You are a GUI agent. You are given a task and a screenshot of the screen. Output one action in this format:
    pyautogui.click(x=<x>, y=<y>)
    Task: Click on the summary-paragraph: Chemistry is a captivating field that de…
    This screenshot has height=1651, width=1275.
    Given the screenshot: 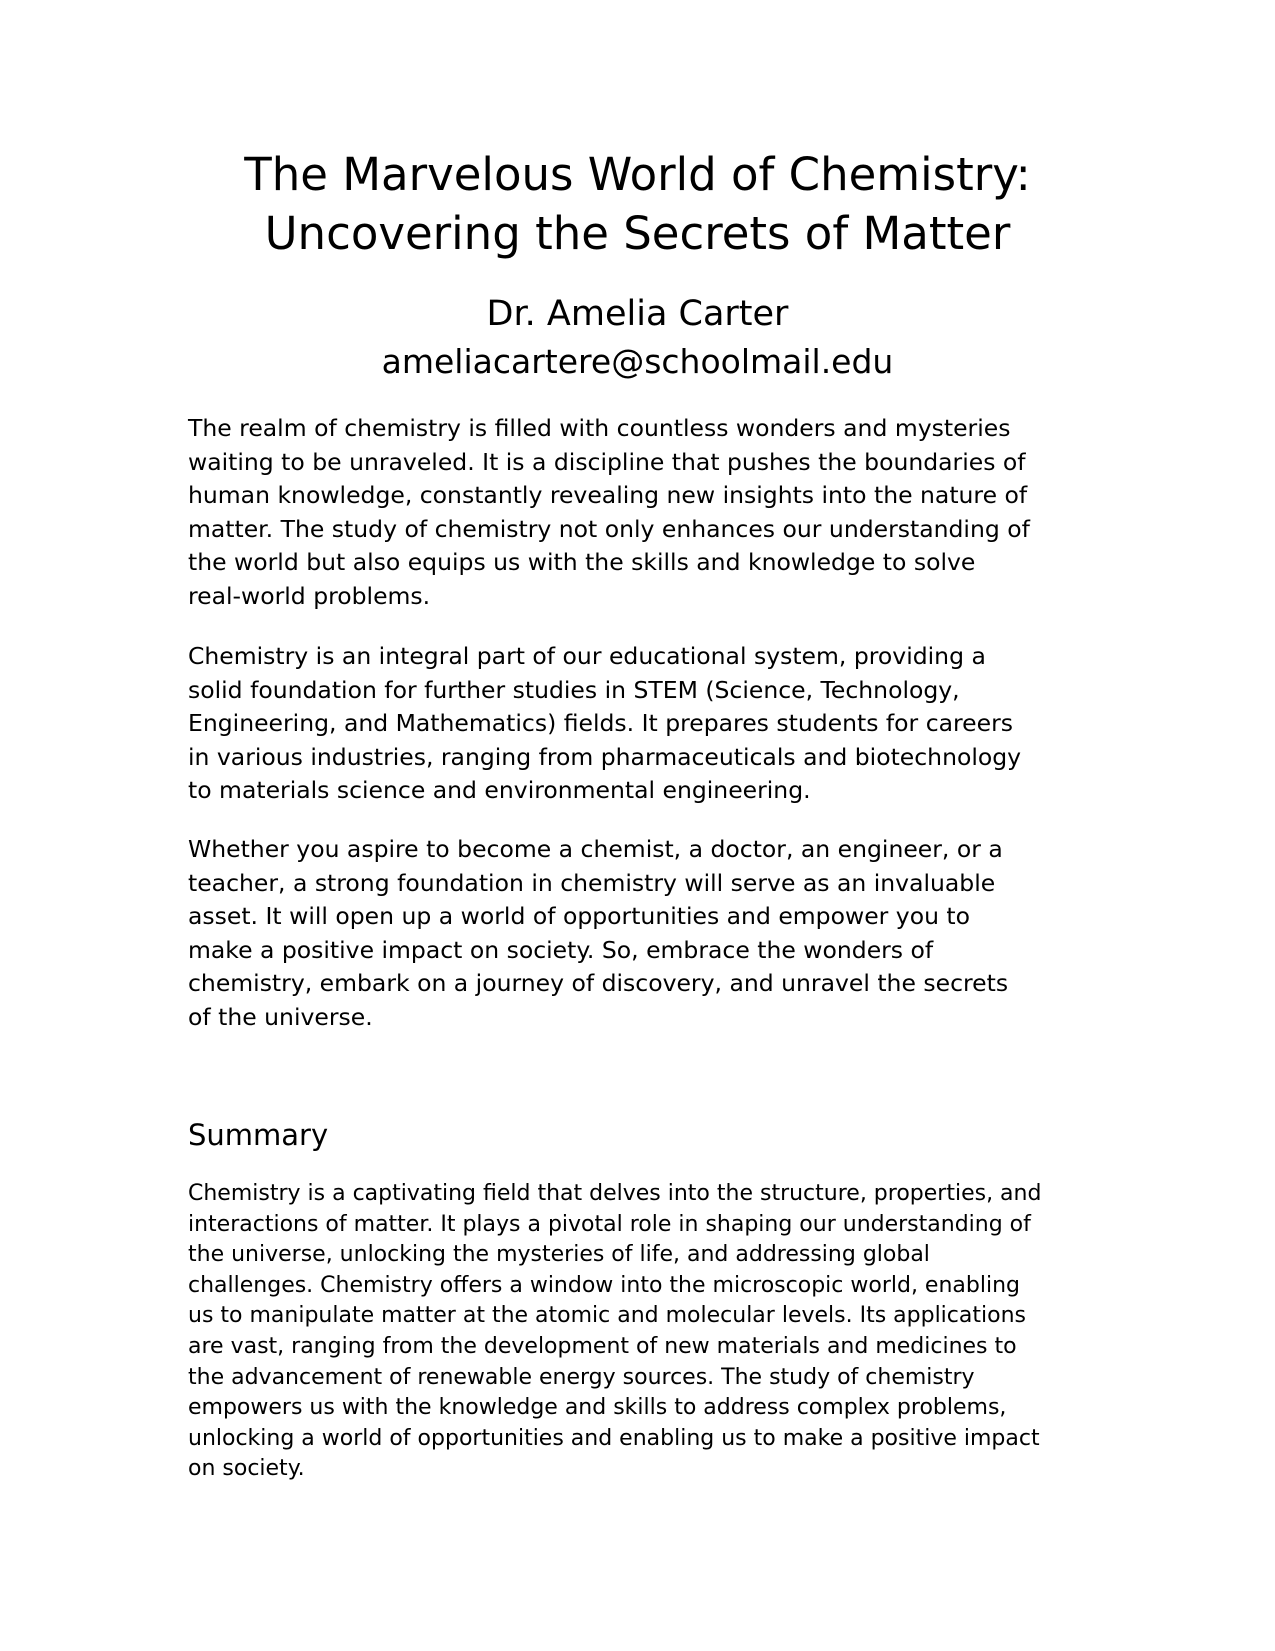 What is the action you would take?
    pyautogui.click(x=643, y=1332)
    